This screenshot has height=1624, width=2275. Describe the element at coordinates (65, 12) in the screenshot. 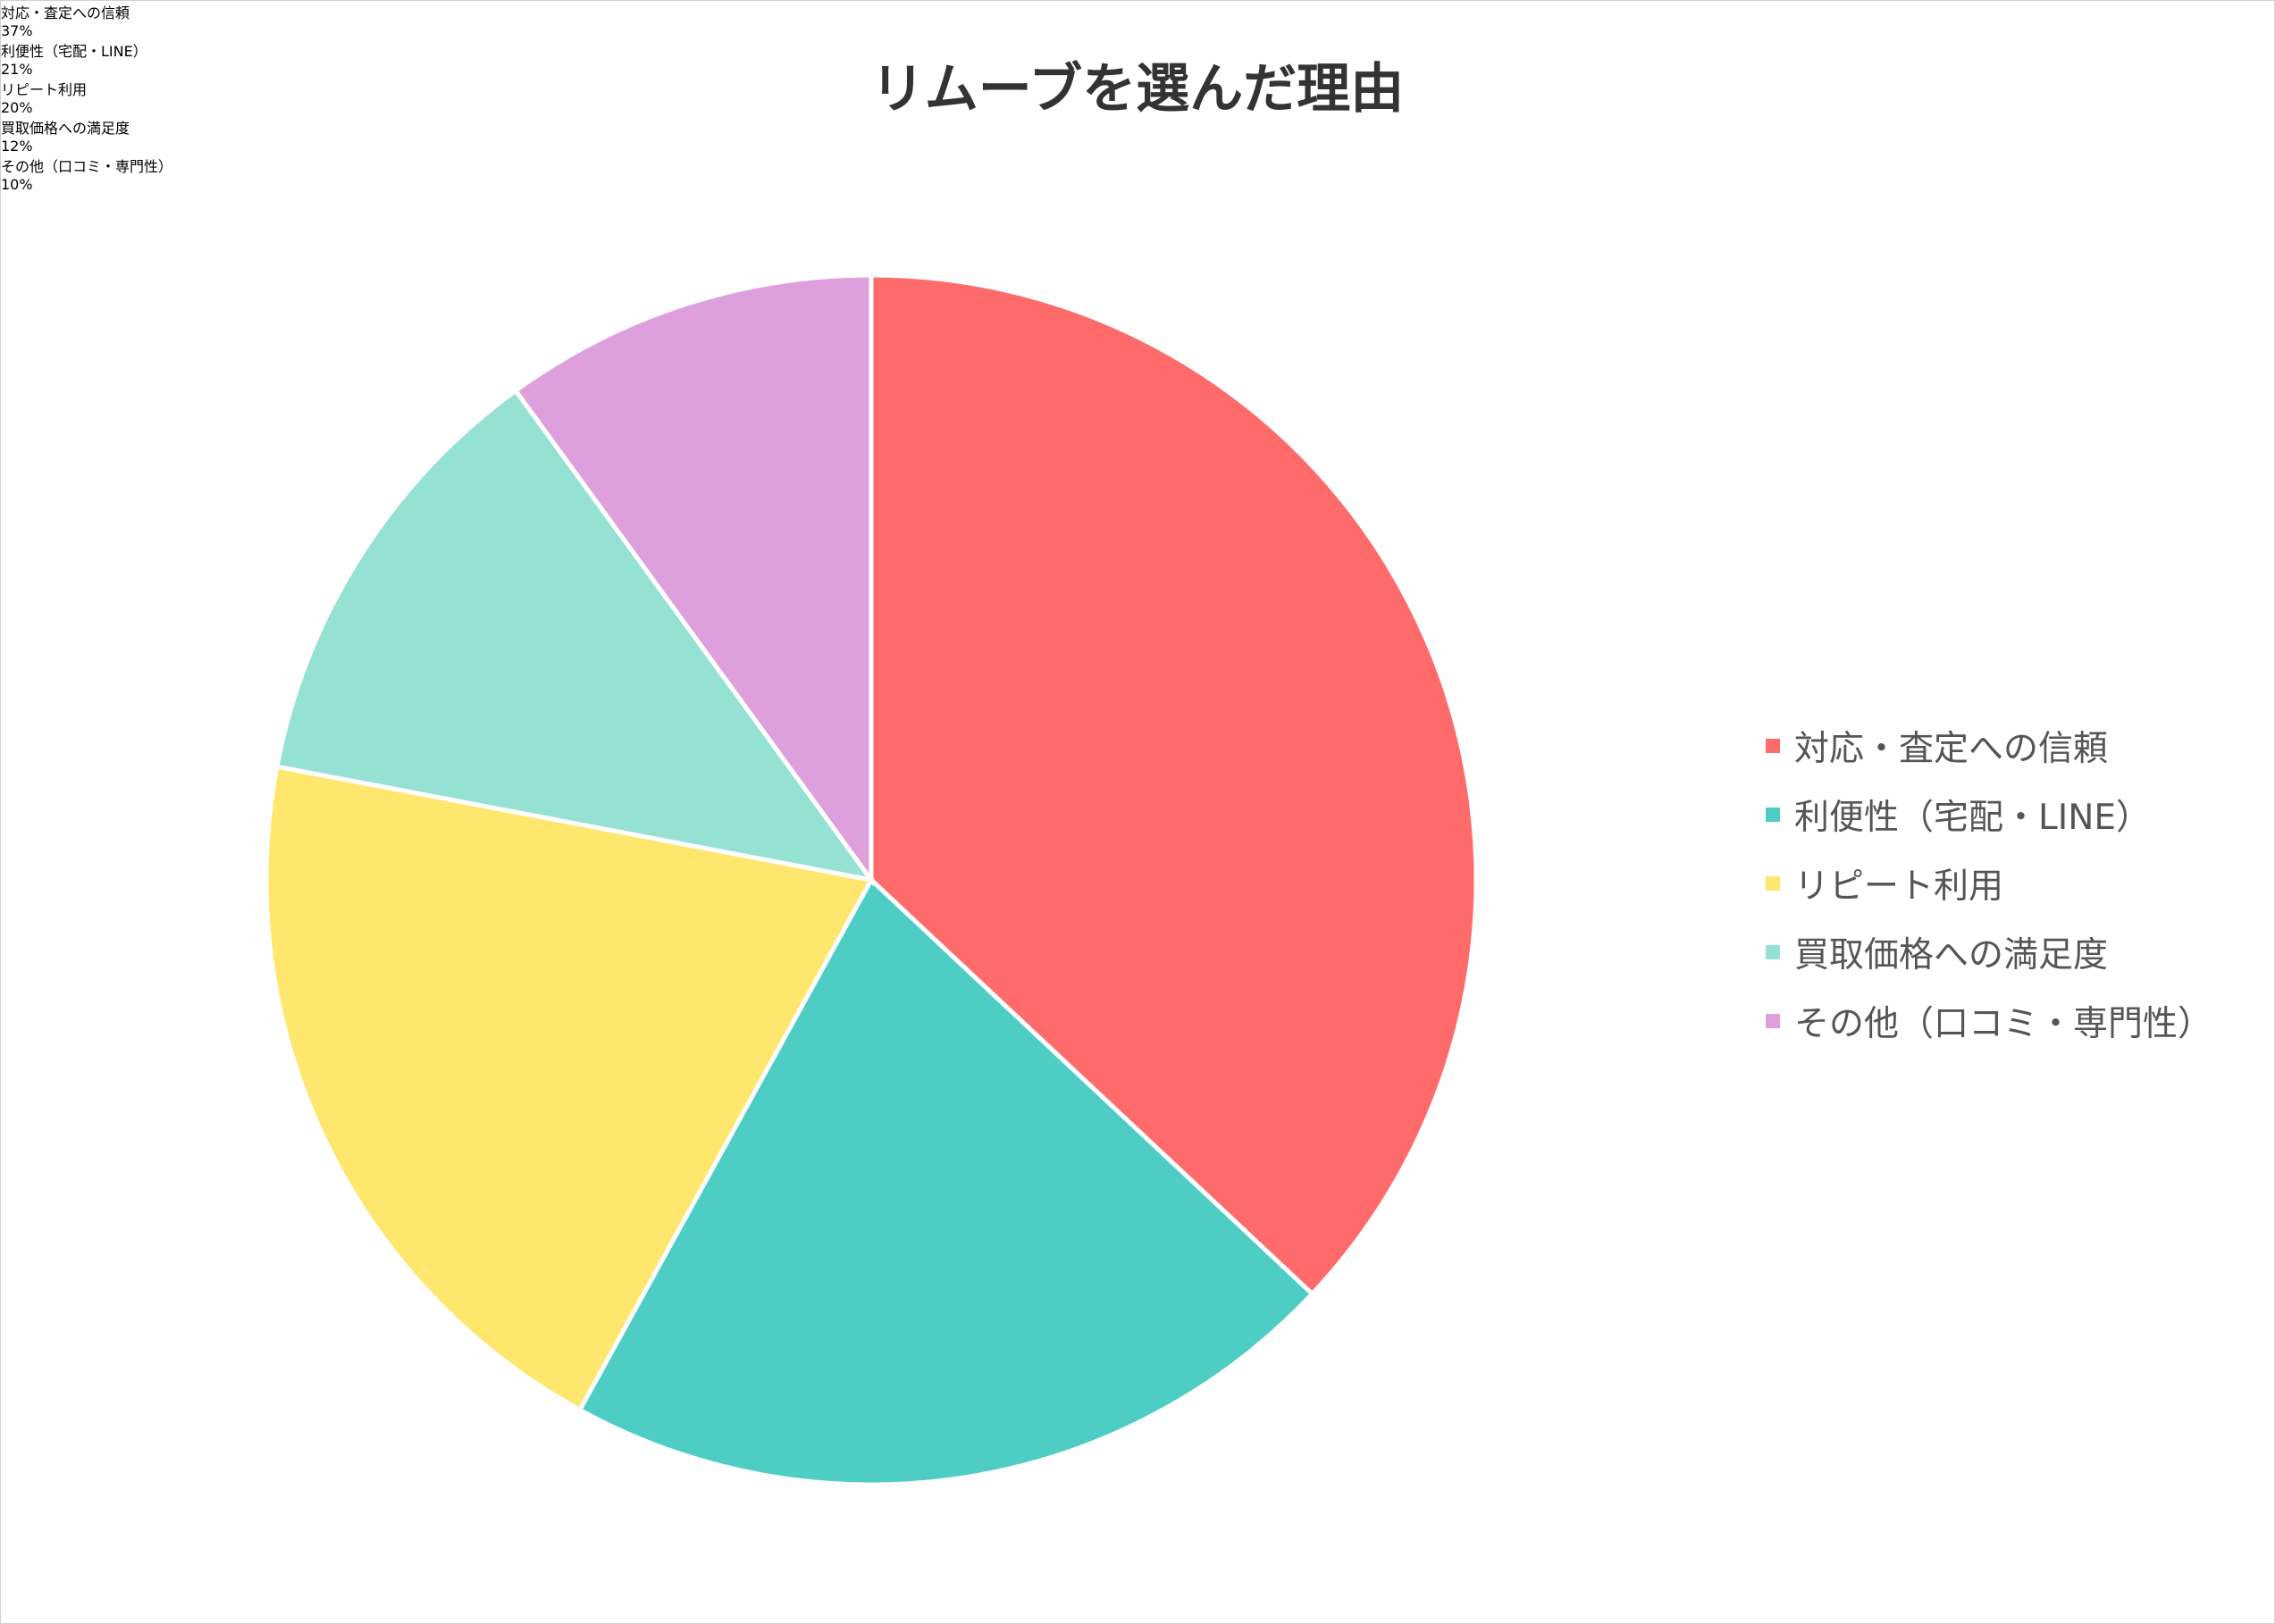

I see `slice-category: 対応・査定への信頼` at that location.